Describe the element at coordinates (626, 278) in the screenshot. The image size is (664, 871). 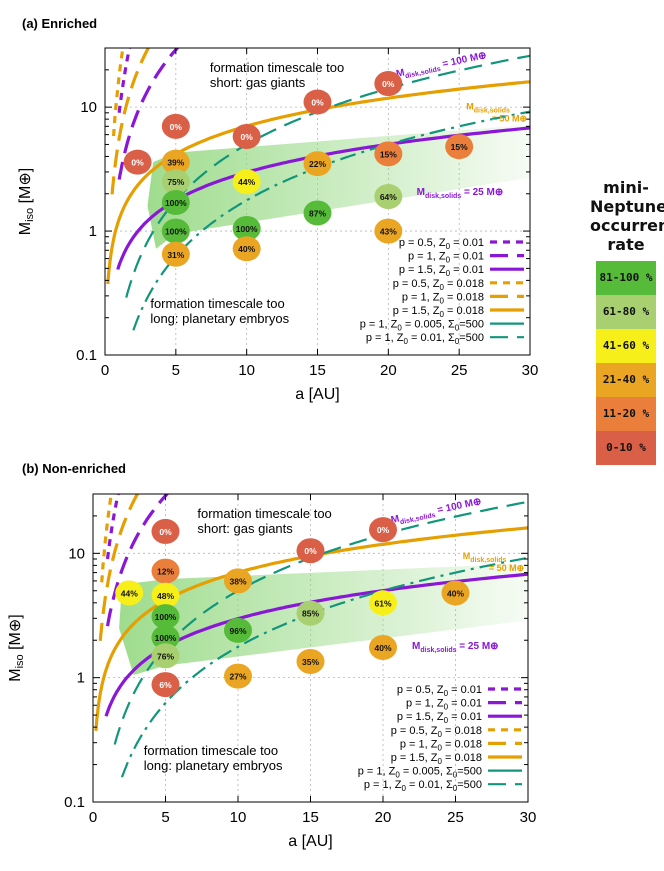
I see `colorbar-bin-81-100: 81-100 %` at that location.